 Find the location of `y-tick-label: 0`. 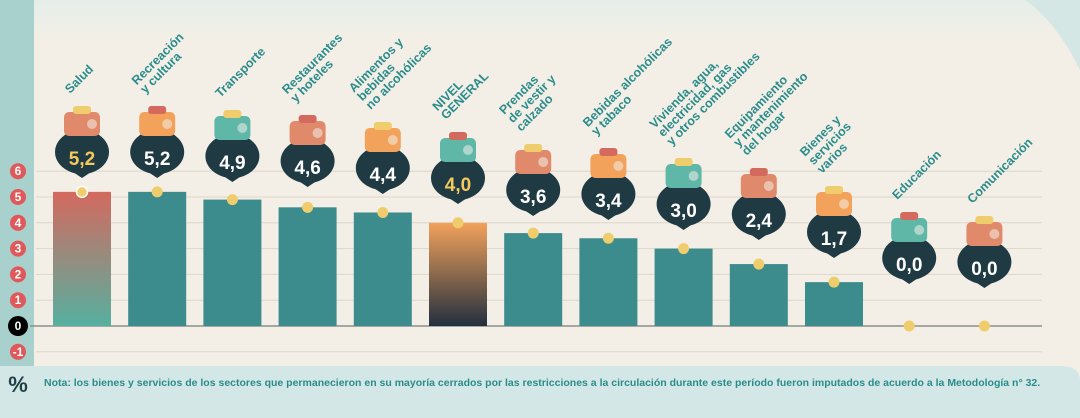

y-tick-label: 0 is located at coordinates (18, 326).